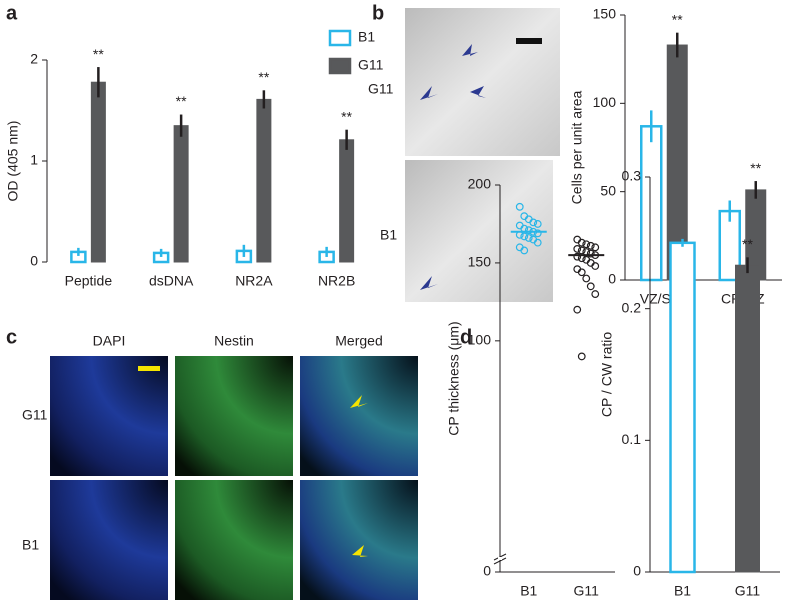 The width and height of the screenshot is (786, 608). I want to click on x-tick-label: NR2B, so click(336, 281).